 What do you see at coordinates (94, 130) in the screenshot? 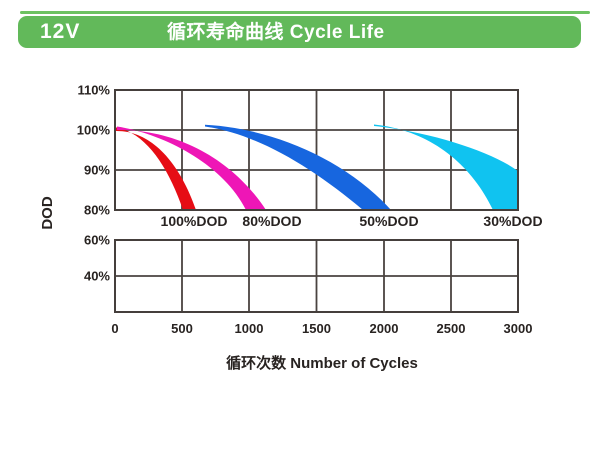
I see `ytick-100: 100%` at bounding box center [94, 130].